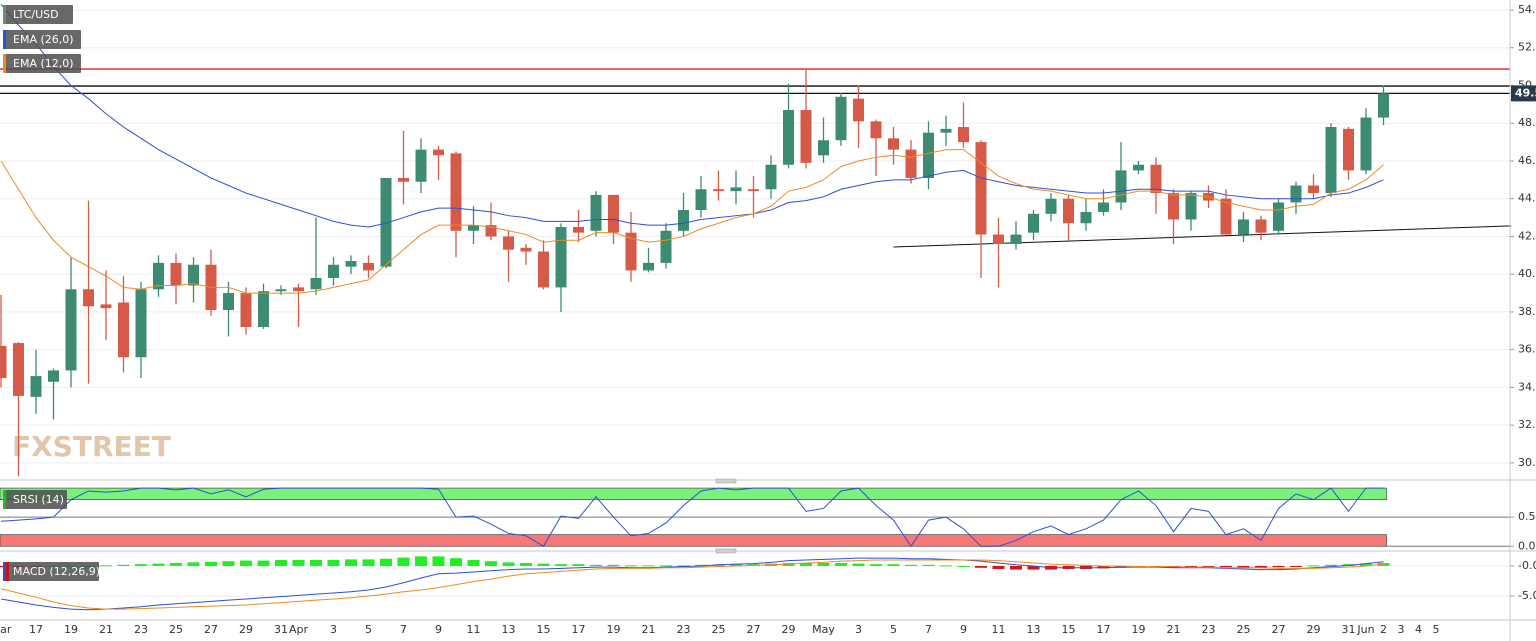  I want to click on x-tick-label: 5, so click(368, 629).